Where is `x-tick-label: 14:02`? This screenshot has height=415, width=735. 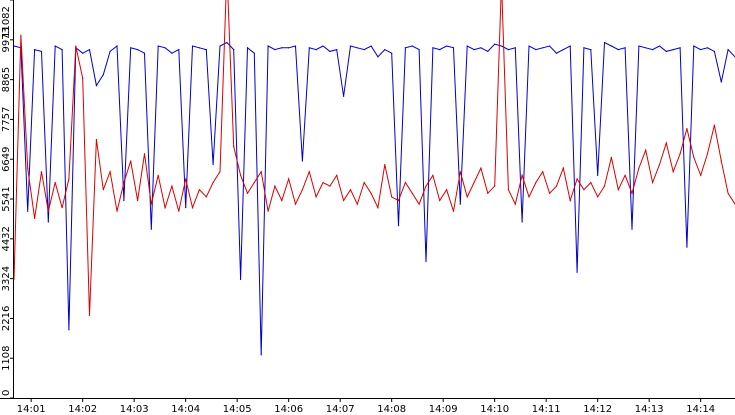
x-tick-label: 14:02 is located at coordinates (82, 409).